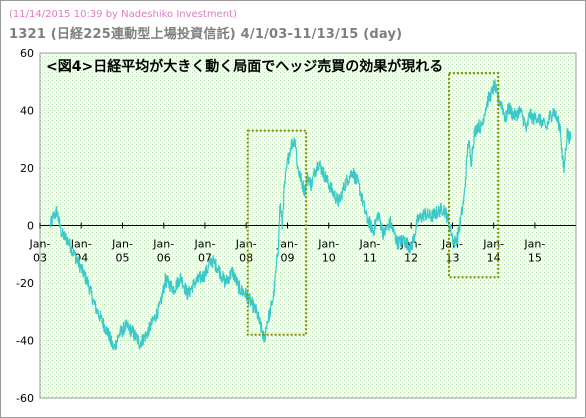  What do you see at coordinates (27, 53) in the screenshot?
I see `y-tick-label: 60` at bounding box center [27, 53].